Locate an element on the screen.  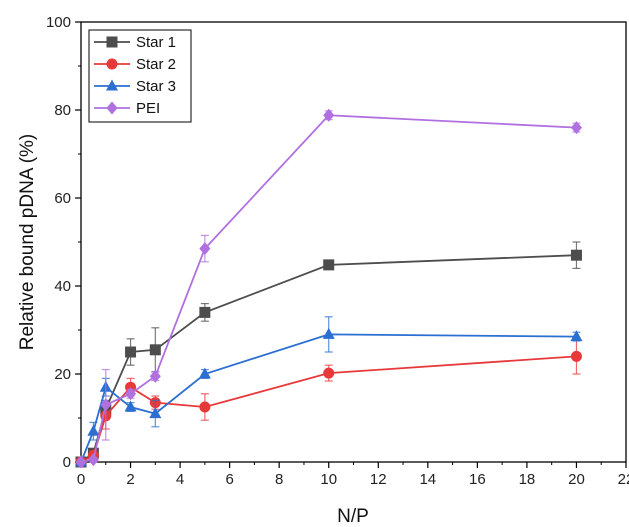
x-tick-label: 2 is located at coordinates (130, 479).